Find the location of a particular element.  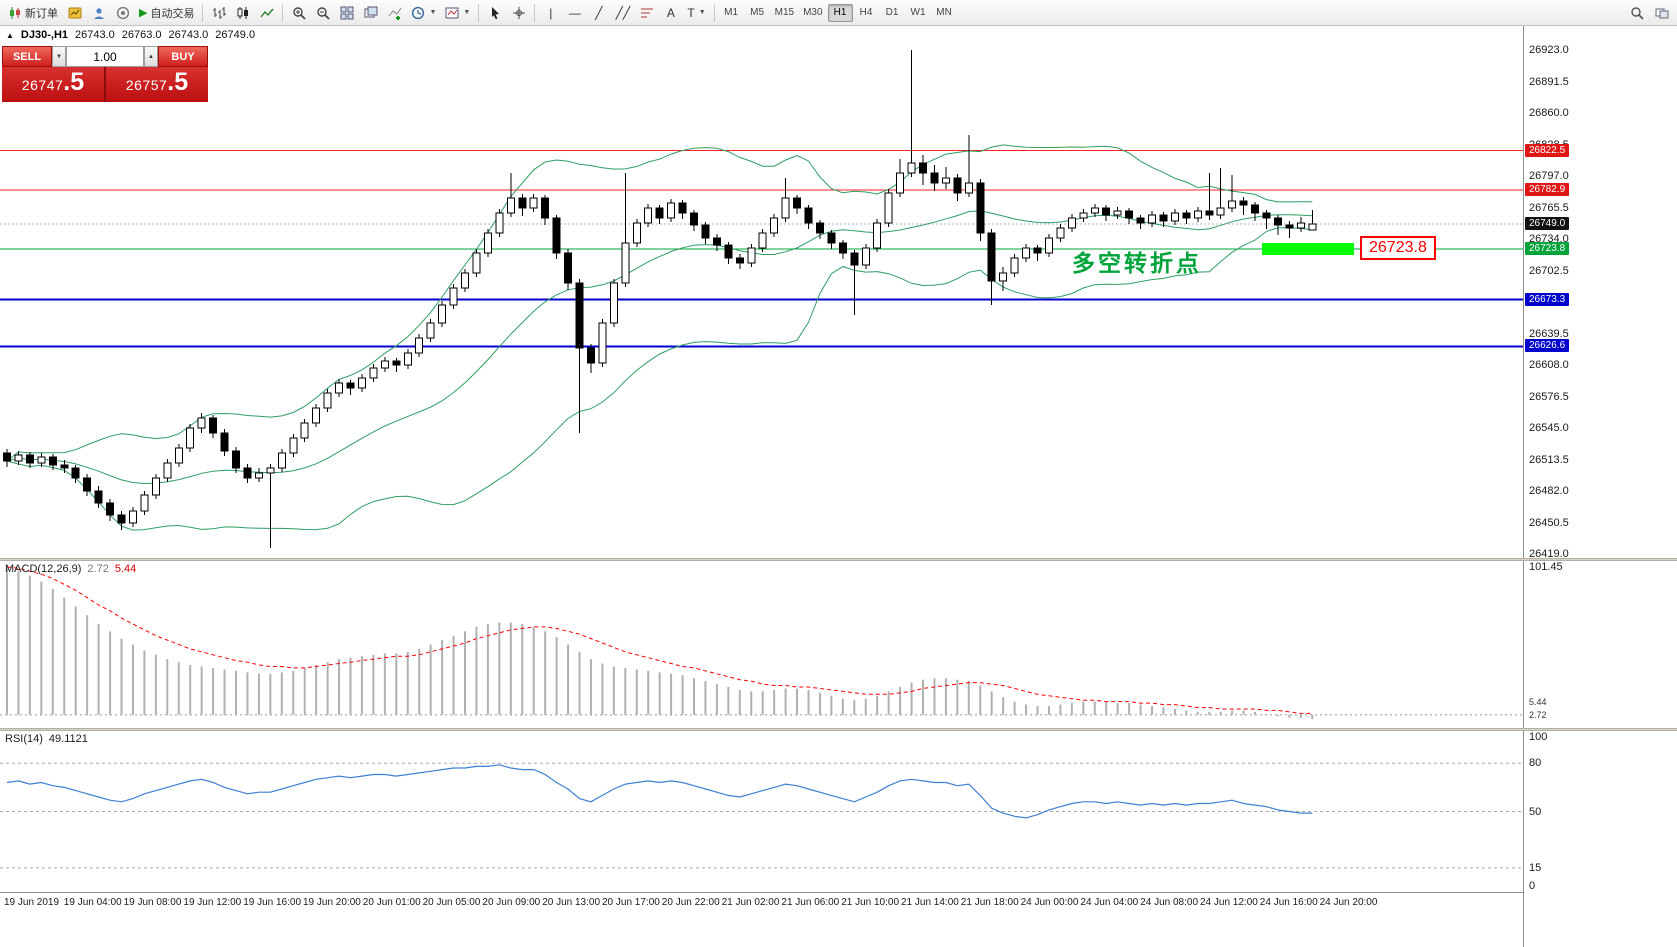

tile-windows-icon is located at coordinates (347, 13).